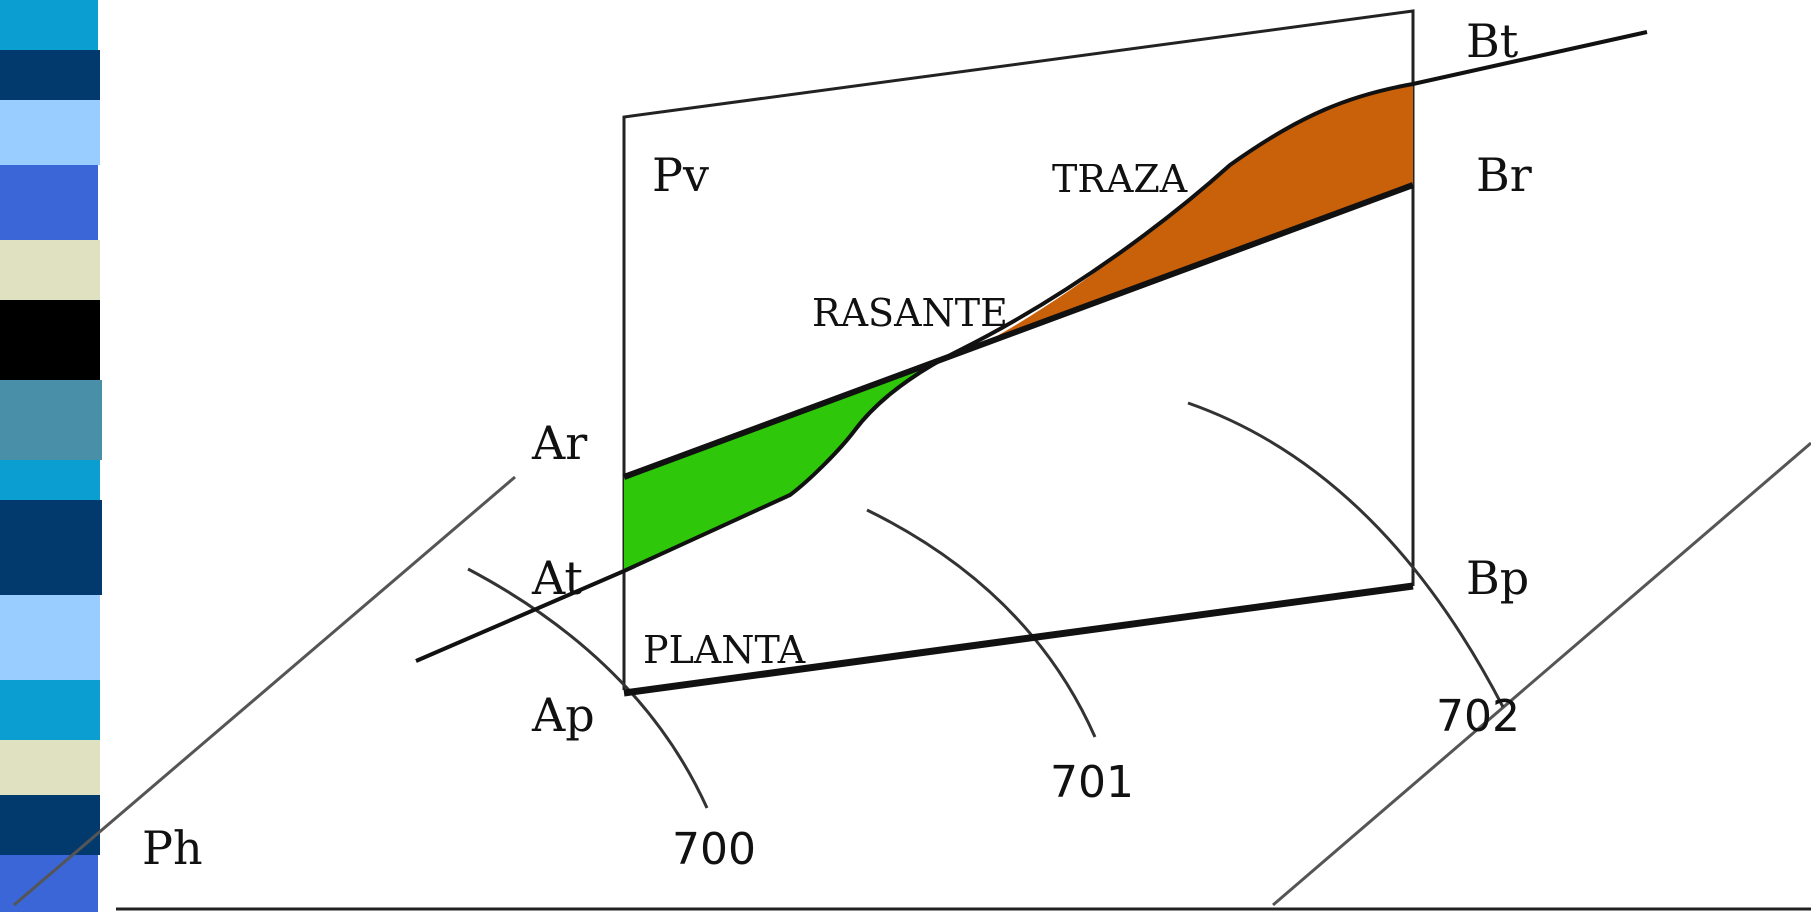 The width and height of the screenshot is (1811, 912). I want to click on fill-region, so click(1201, 212).